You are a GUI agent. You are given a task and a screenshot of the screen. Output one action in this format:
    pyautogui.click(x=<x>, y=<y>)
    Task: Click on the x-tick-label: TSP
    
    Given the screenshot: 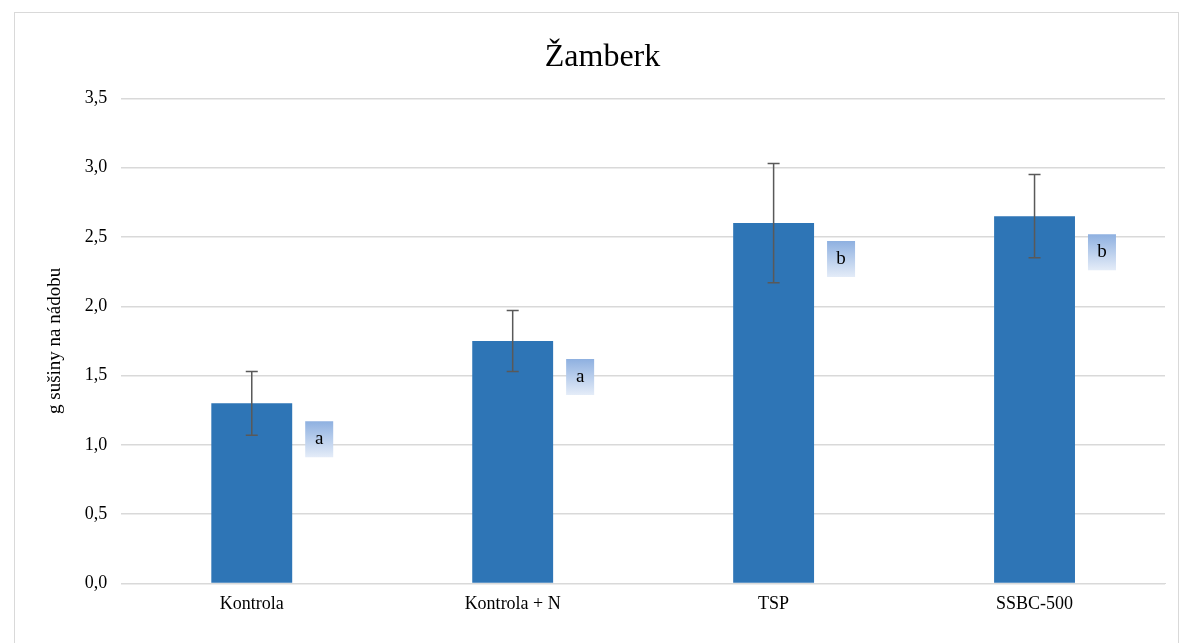 What is the action you would take?
    pyautogui.click(x=774, y=602)
    